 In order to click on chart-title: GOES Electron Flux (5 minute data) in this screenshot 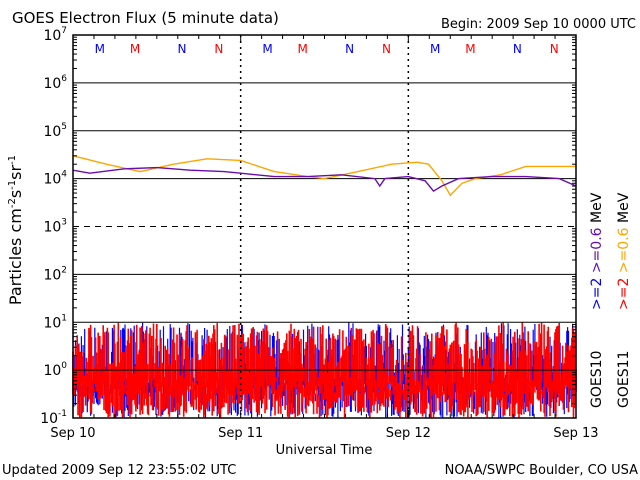, I will do `click(145, 18)`.